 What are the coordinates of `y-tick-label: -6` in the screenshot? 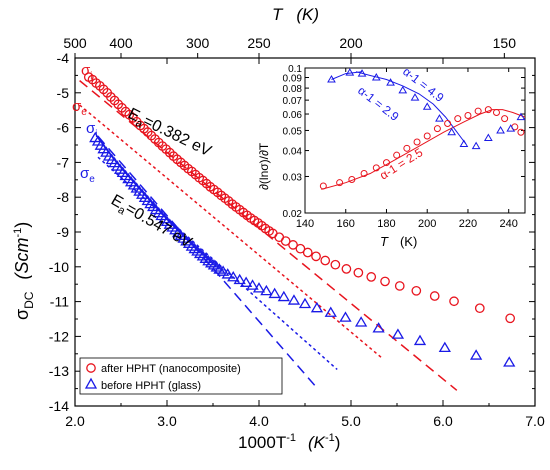 It's located at (63, 128).